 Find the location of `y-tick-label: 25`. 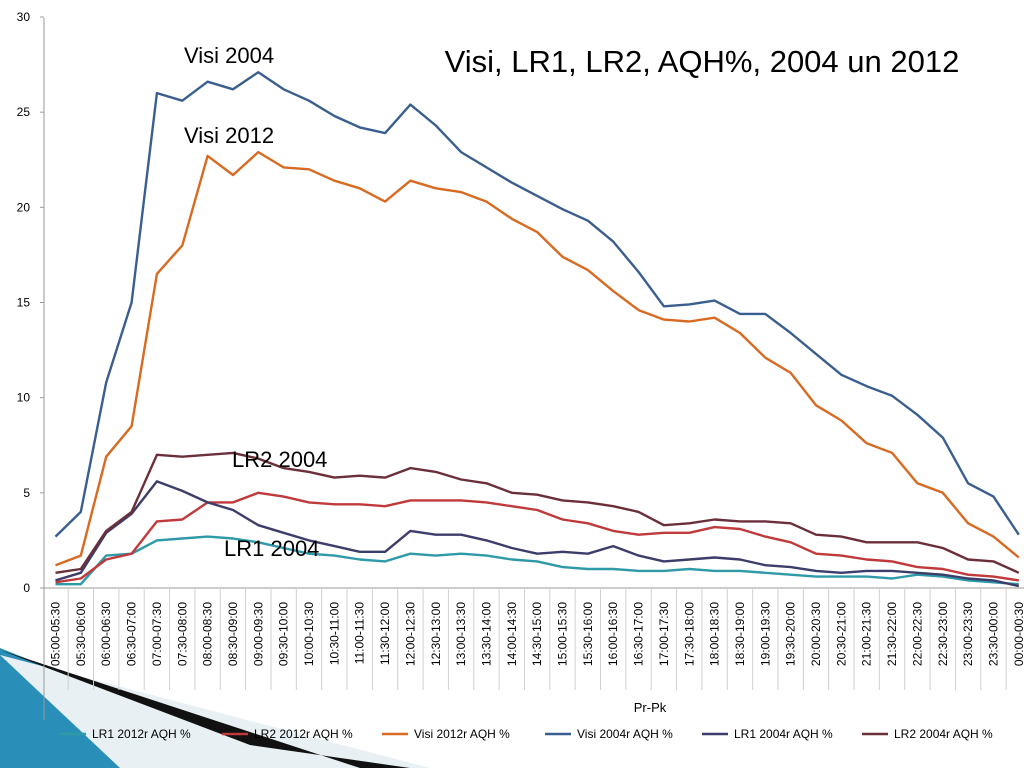

y-tick-label: 25 is located at coordinates (24, 112).